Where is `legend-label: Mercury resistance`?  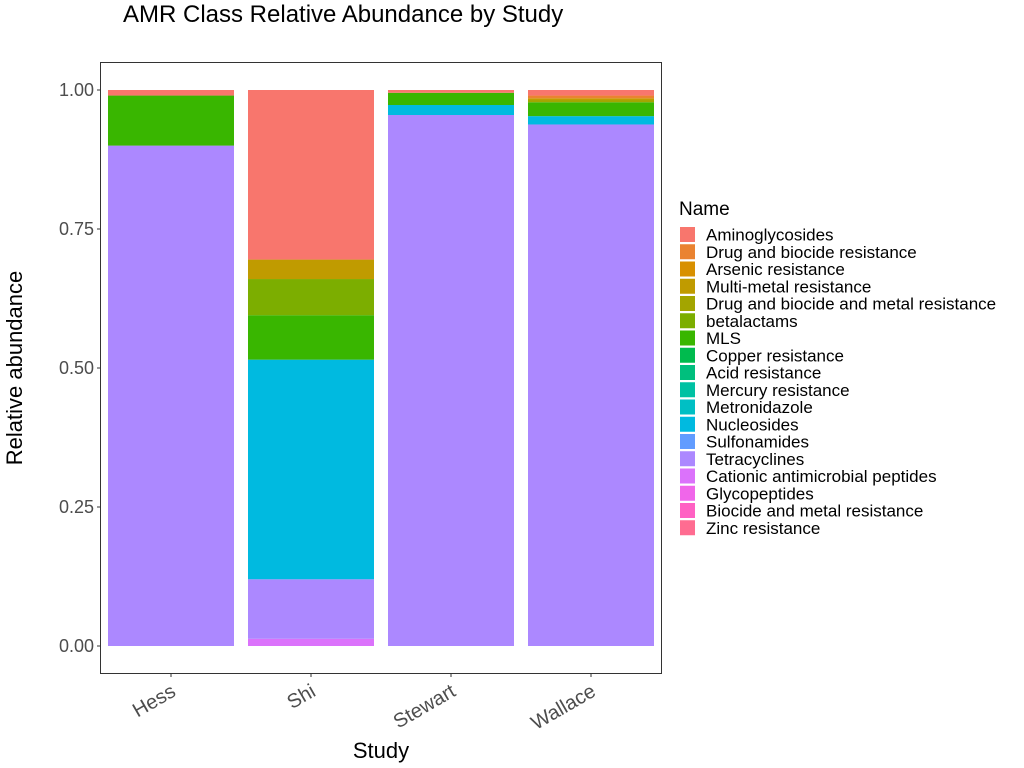 legend-label: Mercury resistance is located at coordinates (778, 390).